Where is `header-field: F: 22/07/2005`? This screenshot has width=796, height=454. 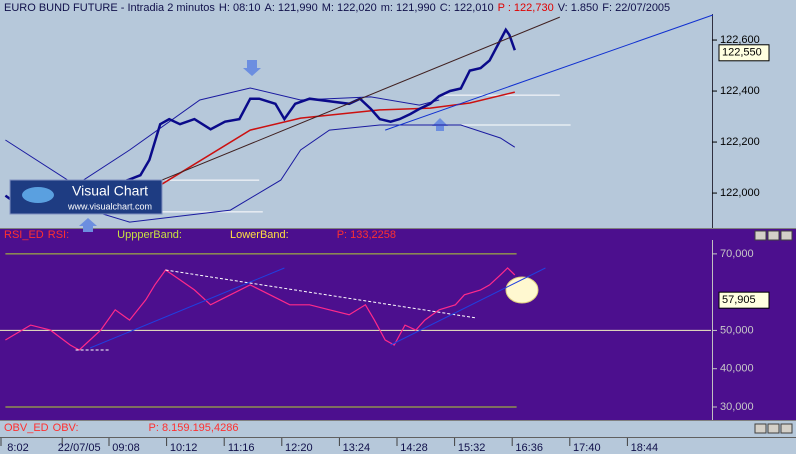
header-field: F: 22/07/2005 is located at coordinates (636, 8).